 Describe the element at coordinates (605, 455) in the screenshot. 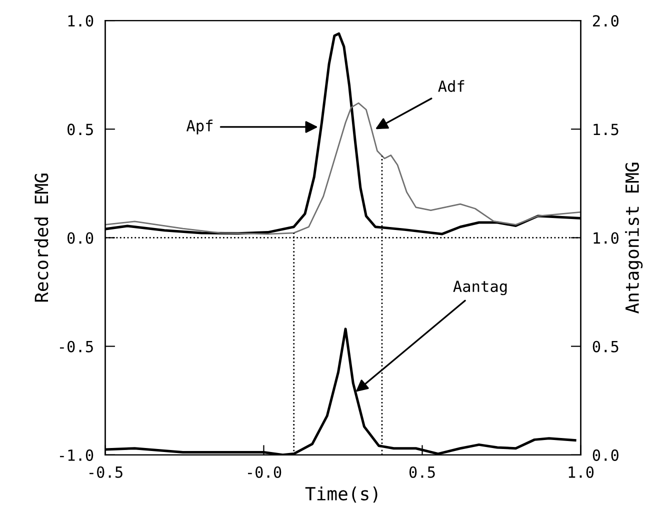

I see `y2-tick-label: 0.0` at that location.